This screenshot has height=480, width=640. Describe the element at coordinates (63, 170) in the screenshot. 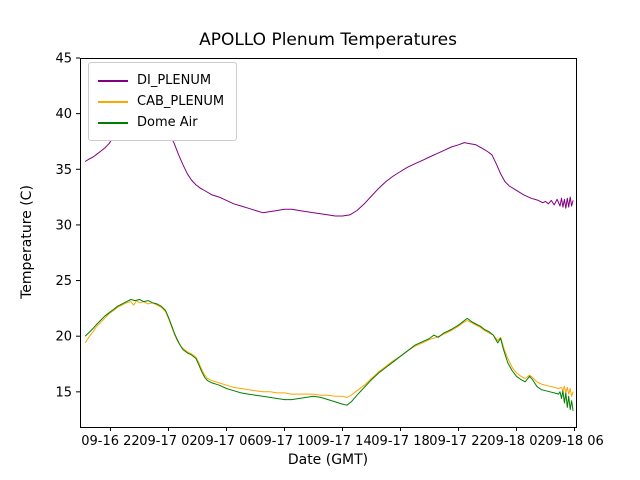

I see `y-tick-label: 35` at that location.